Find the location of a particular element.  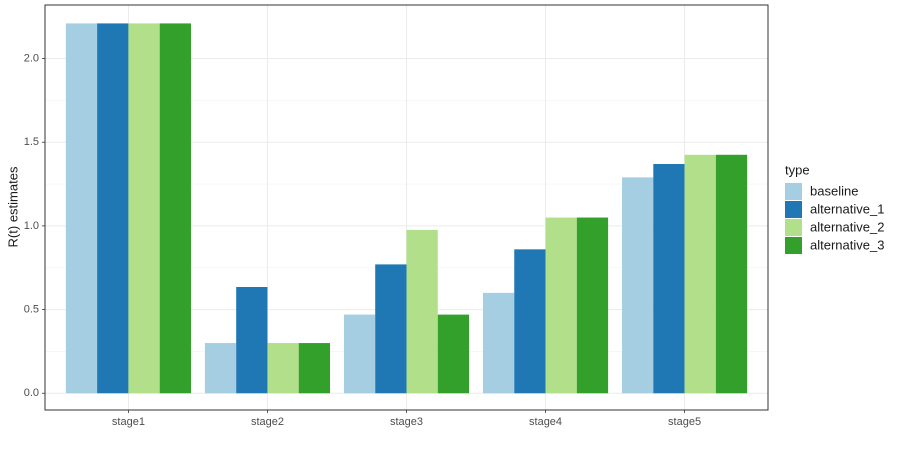

legend-label: baseline is located at coordinates (834, 190).